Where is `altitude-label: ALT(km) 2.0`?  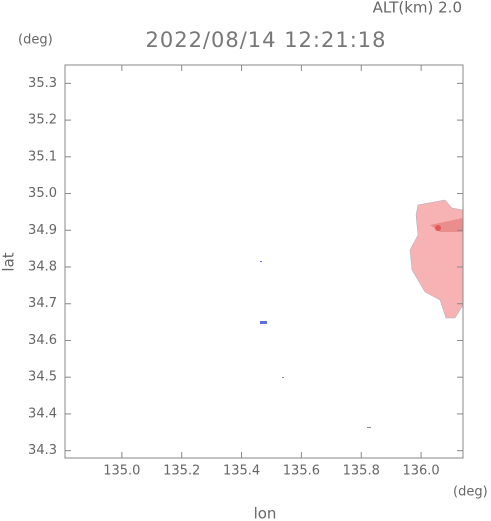 altitude-label: ALT(km) 2.0 is located at coordinates (417, 8).